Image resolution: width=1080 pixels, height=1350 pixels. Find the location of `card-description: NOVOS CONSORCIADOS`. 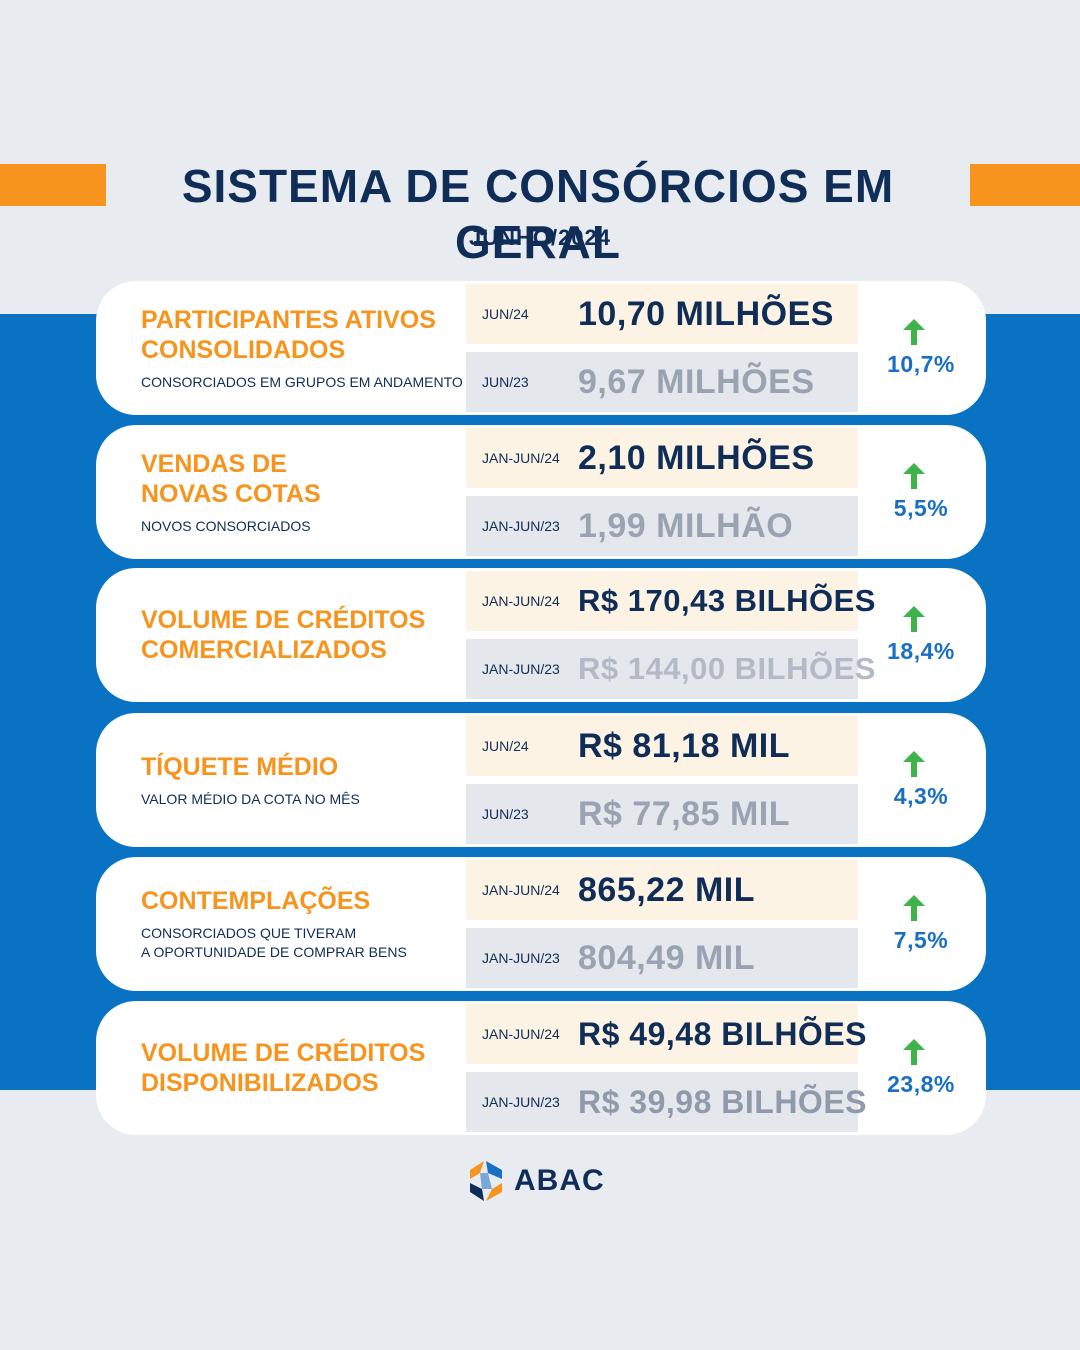

card-description: NOVOS CONSORCIADOS is located at coordinates (226, 525).